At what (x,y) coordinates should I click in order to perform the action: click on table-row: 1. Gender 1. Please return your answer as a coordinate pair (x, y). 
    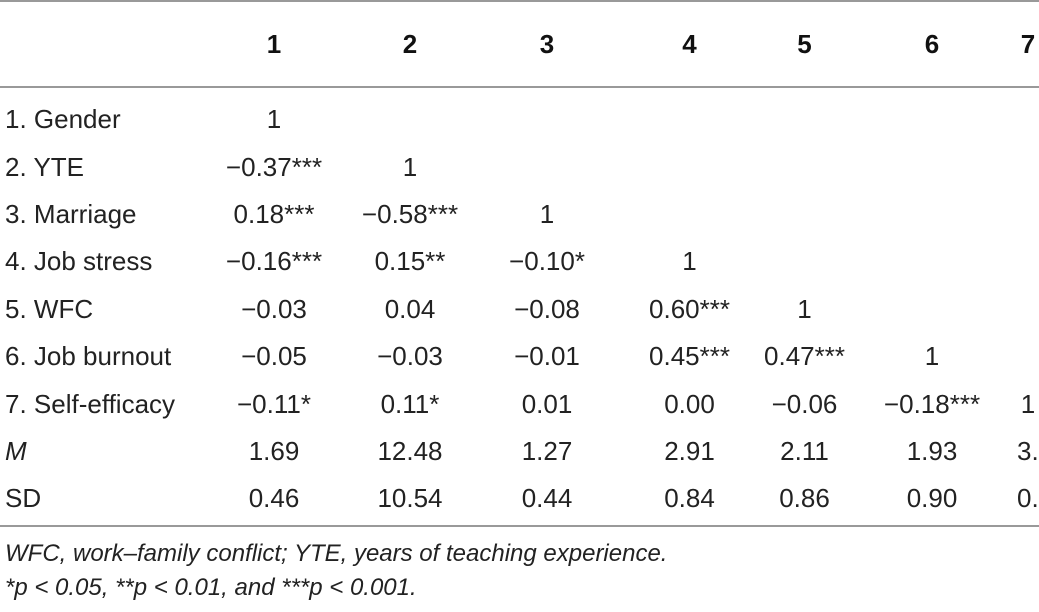
    Looking at the image, I should click on (519, 114).